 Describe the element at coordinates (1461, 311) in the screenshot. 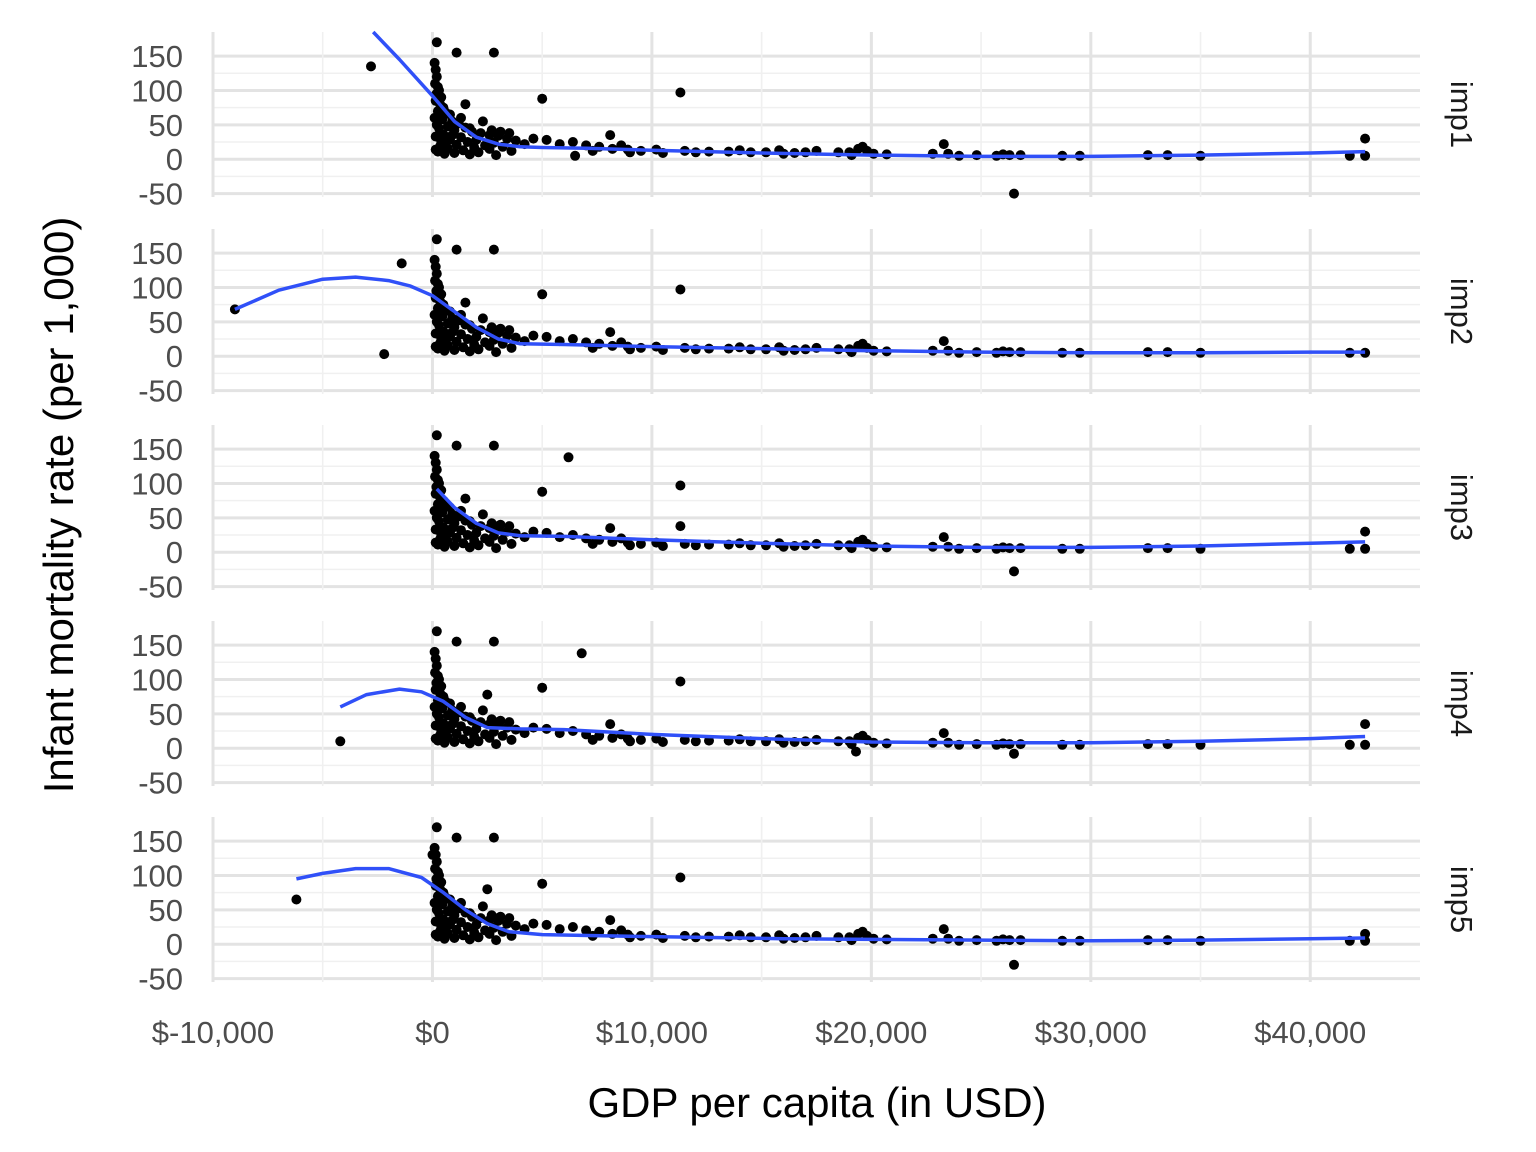

I see `facet-strip-label: imp2` at that location.